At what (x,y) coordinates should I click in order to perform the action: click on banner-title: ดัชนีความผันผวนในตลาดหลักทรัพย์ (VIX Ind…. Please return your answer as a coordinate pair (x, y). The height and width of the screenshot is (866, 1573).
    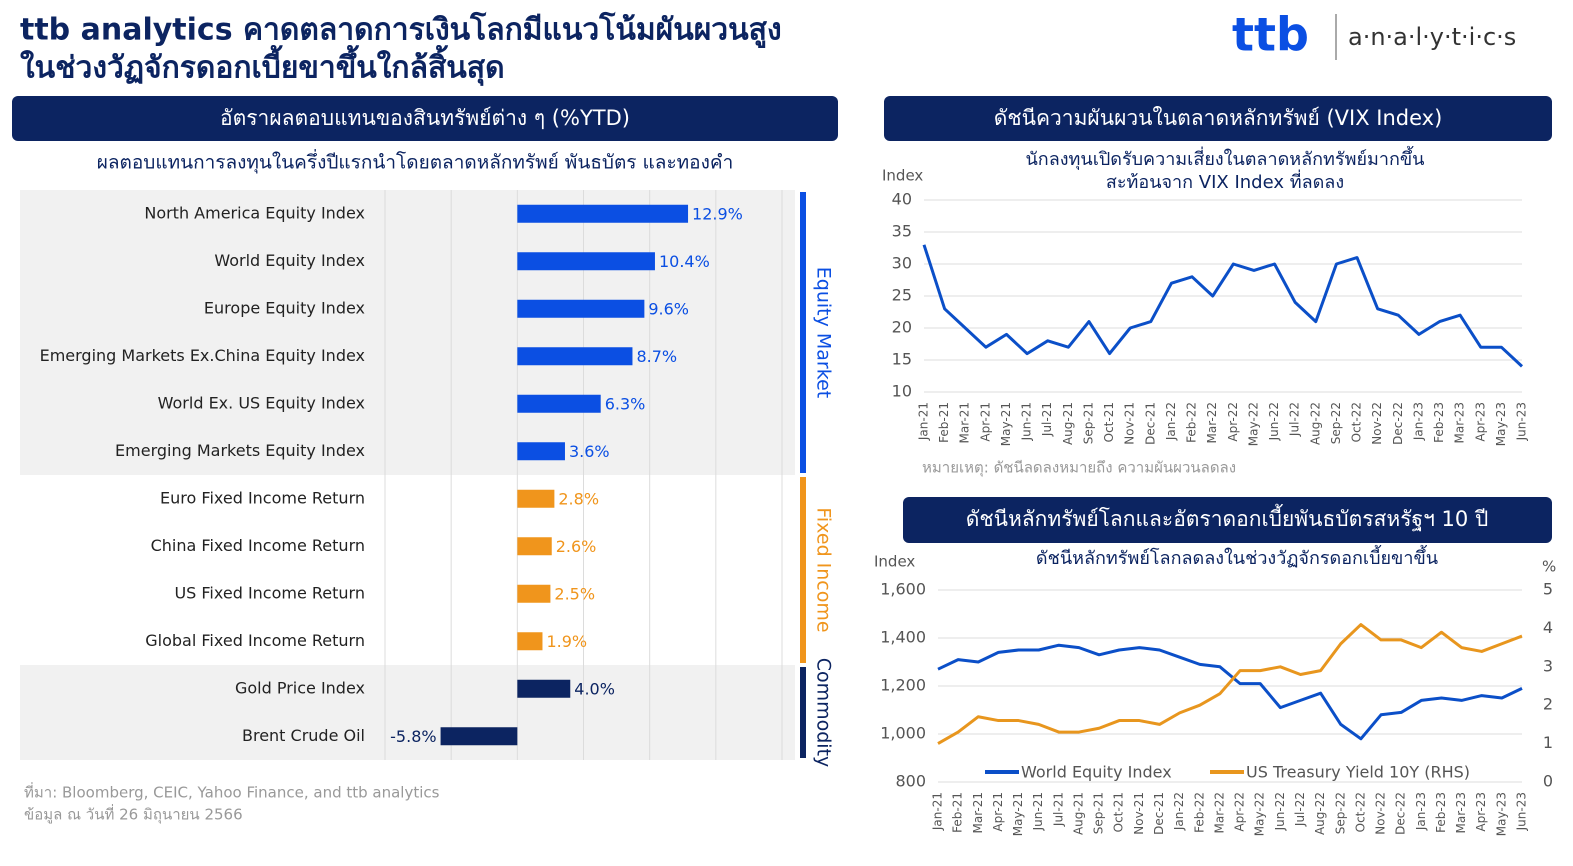
    Looking at the image, I should click on (1218, 118).